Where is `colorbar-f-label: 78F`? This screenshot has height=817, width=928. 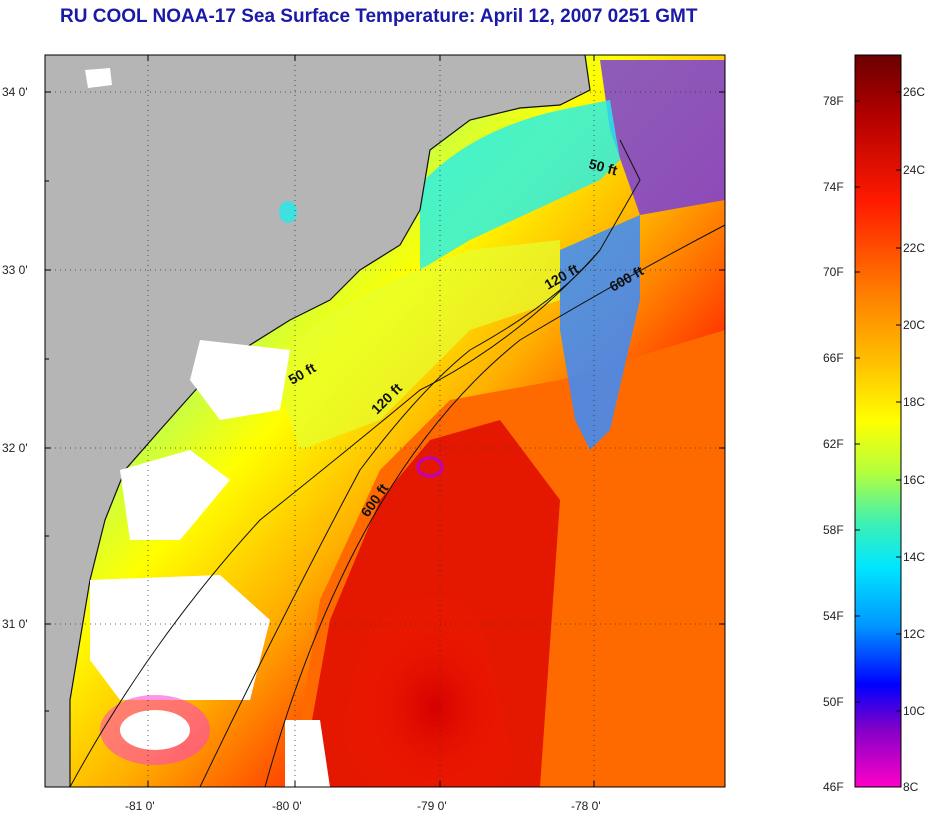
colorbar-f-label: 78F is located at coordinates (833, 101).